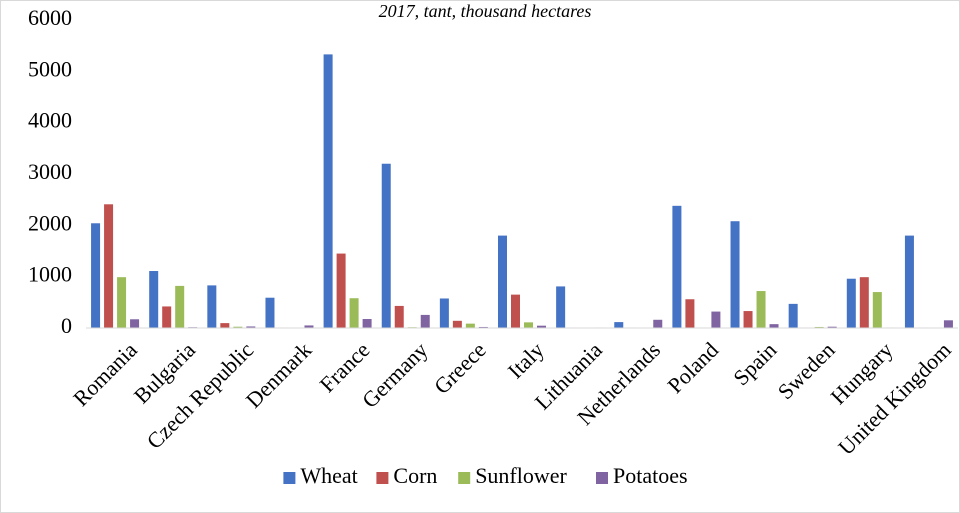 This screenshot has width=960, height=513. I want to click on legend-label: Sunflower, so click(521, 475).